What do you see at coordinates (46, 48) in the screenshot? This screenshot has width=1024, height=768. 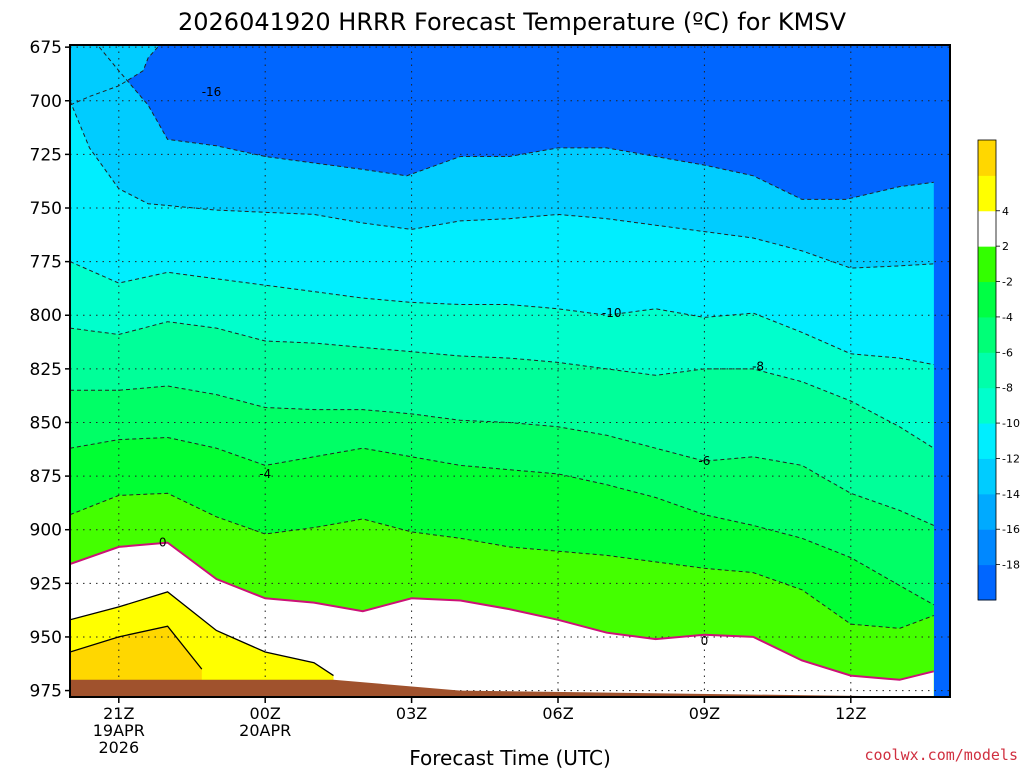 I see `y-tick-label: 675` at bounding box center [46, 48].